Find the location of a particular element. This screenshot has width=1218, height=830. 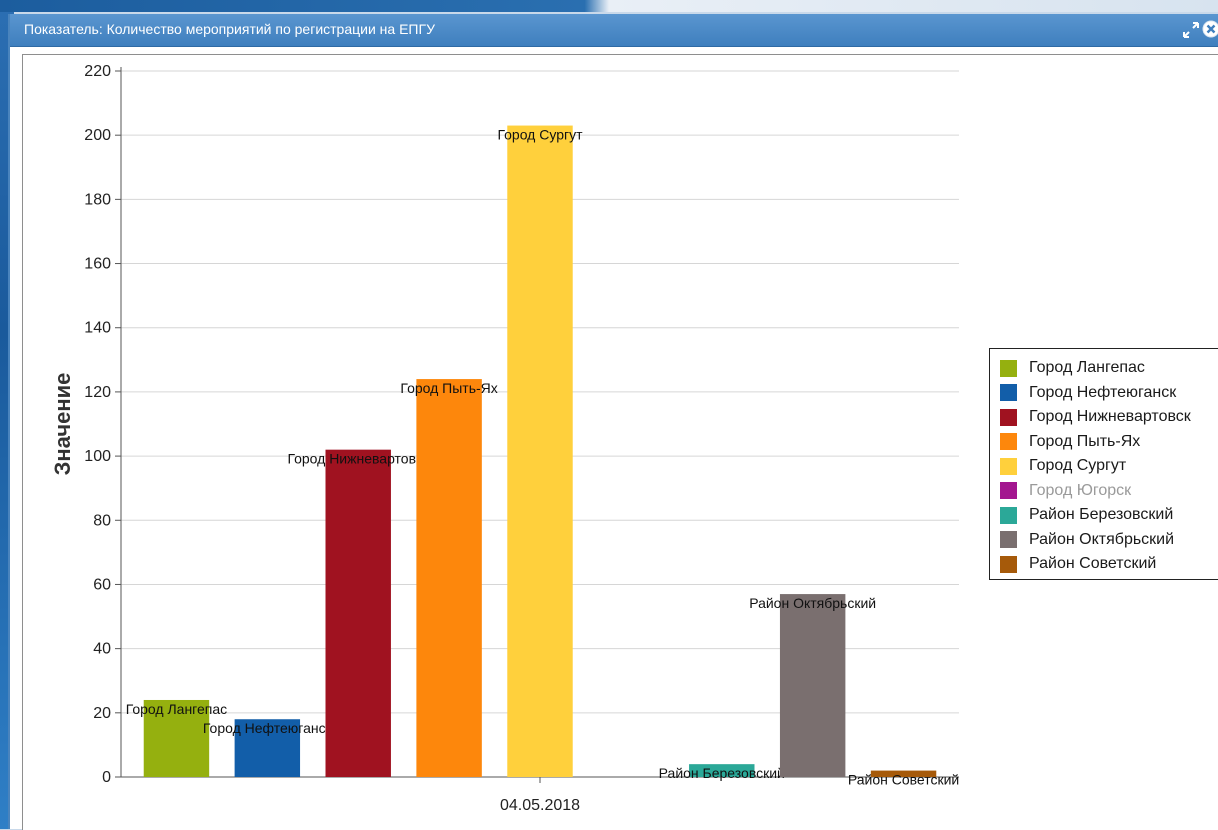

legend-item: Район Березовский is located at coordinates (1109, 515).